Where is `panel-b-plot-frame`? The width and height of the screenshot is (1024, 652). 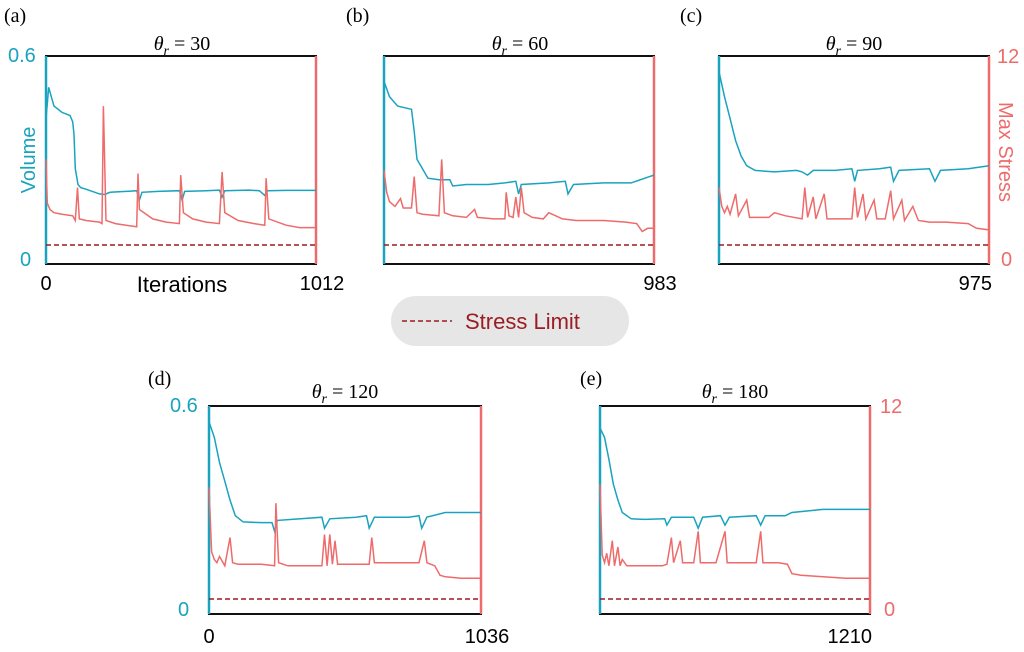
panel-b-plot-frame is located at coordinates (519, 160).